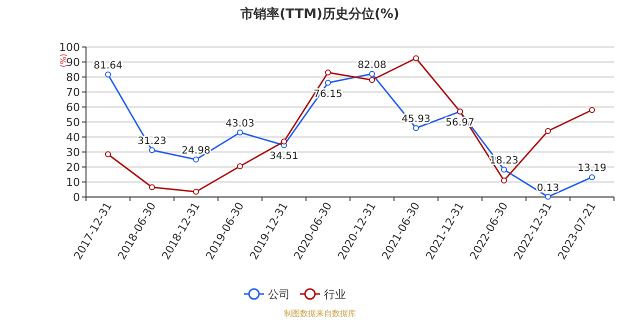 Image resolution: width=640 pixels, height=320 pixels. I want to click on data-label: 43.03, so click(240, 124).